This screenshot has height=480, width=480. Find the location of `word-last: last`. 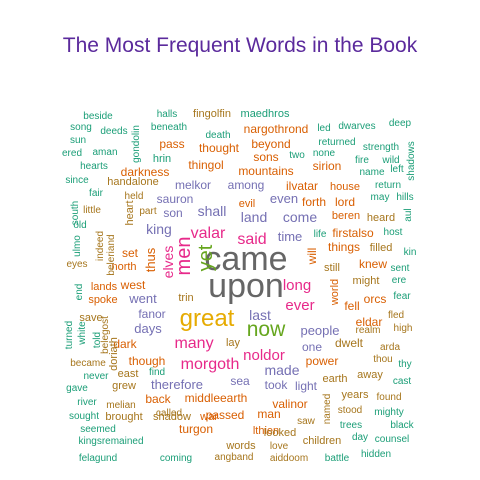

word-last: last is located at coordinates (260, 315).